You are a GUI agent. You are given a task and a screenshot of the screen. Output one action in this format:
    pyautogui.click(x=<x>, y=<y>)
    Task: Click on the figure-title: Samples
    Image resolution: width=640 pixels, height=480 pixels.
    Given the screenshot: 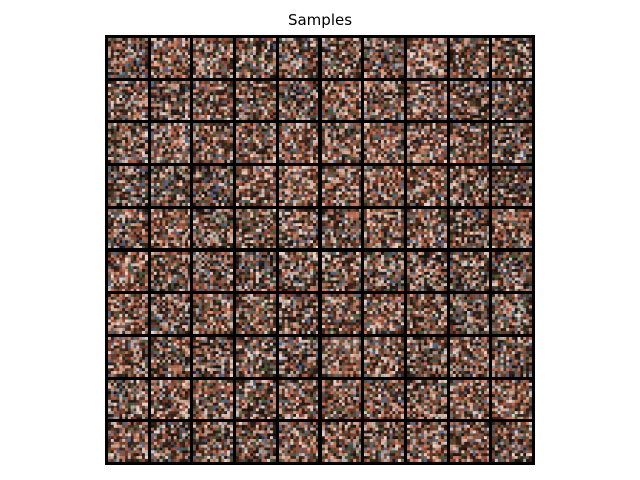 What is the action you would take?
    pyautogui.click(x=320, y=20)
    